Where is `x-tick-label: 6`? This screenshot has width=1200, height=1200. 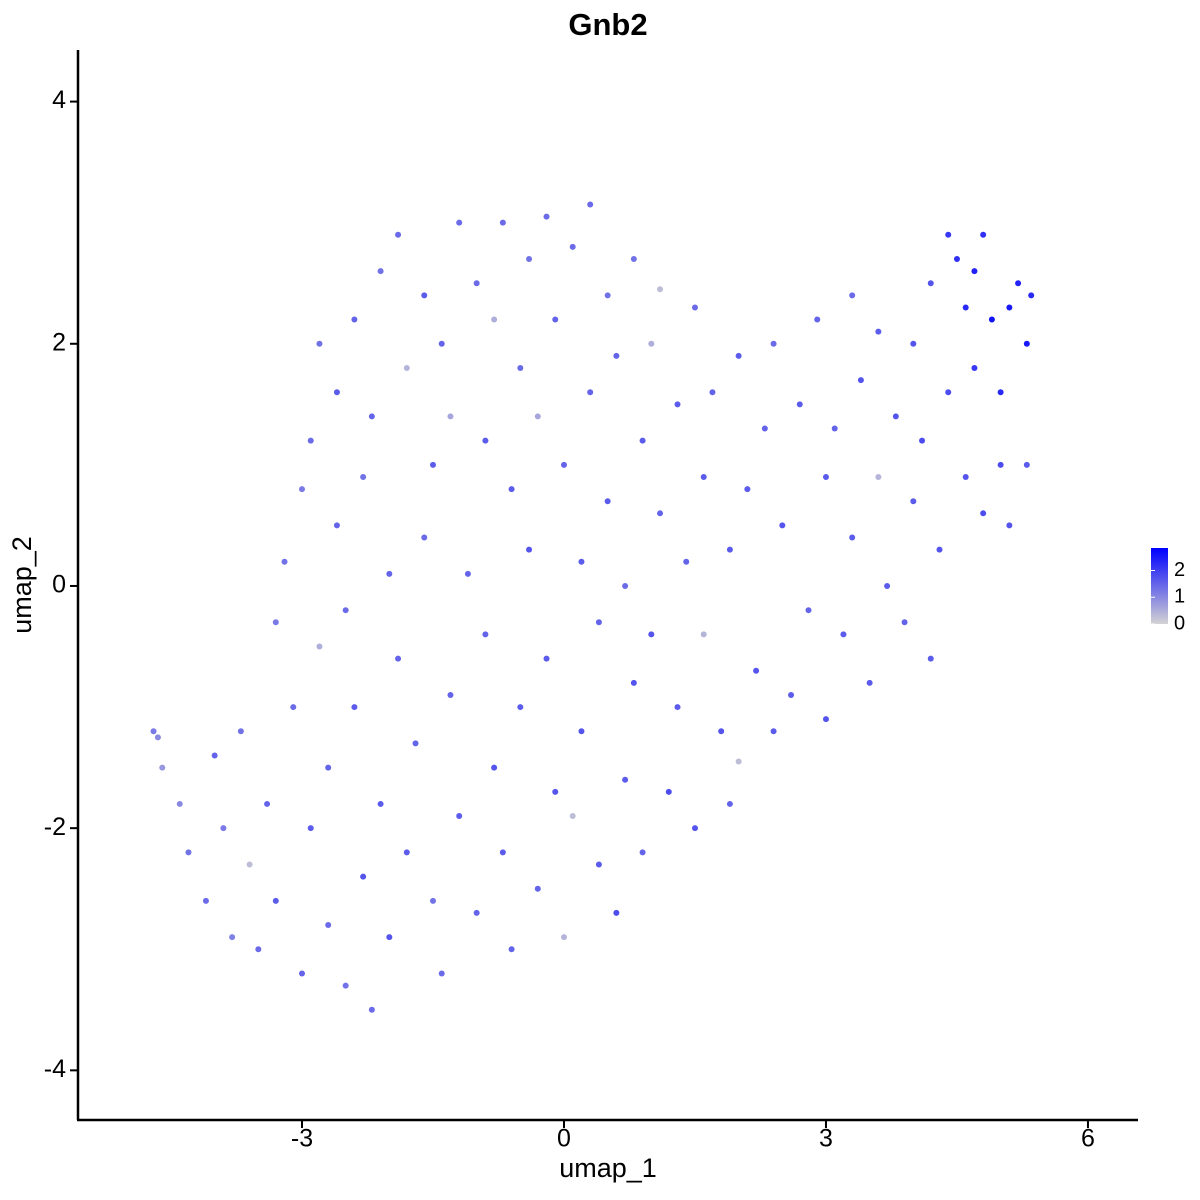 x-tick-label: 6 is located at coordinates (1088, 1139).